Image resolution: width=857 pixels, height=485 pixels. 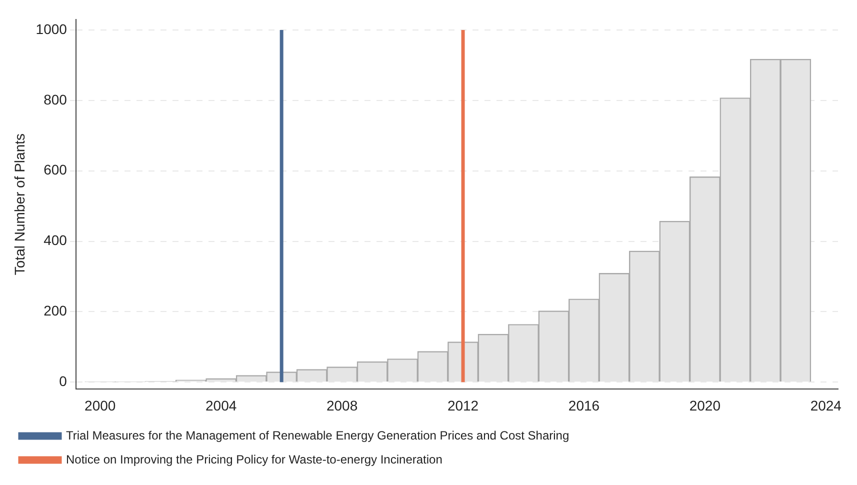 I want to click on x-tick-label: 2012, so click(x=463, y=405).